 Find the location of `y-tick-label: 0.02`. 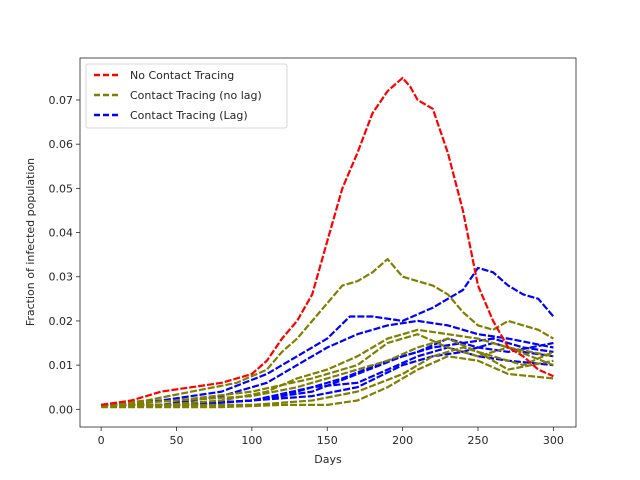

y-tick-label: 0.02 is located at coordinates (61, 321).